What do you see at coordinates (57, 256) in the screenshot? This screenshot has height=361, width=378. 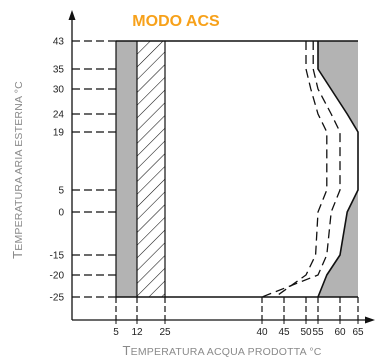 I see `y-tick-label: -15` at bounding box center [57, 256].